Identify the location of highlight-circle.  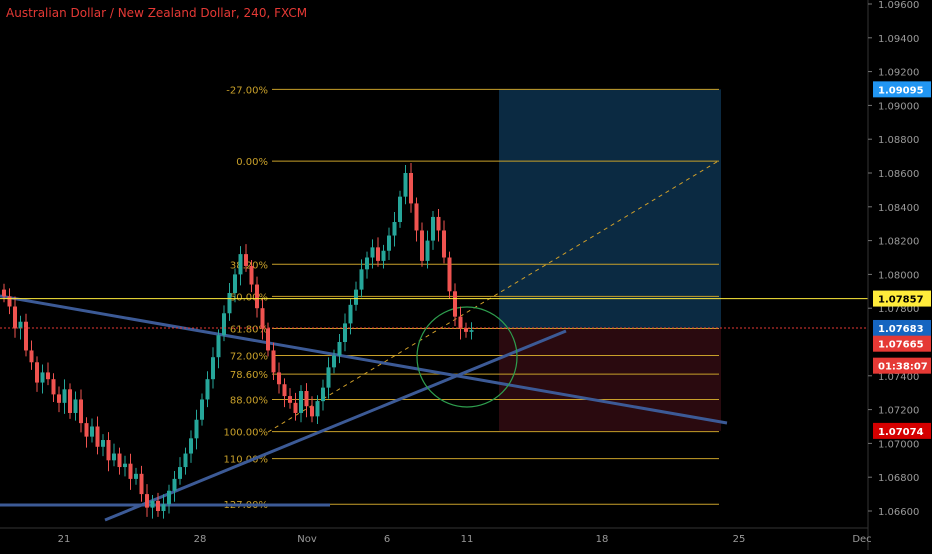
(467, 357).